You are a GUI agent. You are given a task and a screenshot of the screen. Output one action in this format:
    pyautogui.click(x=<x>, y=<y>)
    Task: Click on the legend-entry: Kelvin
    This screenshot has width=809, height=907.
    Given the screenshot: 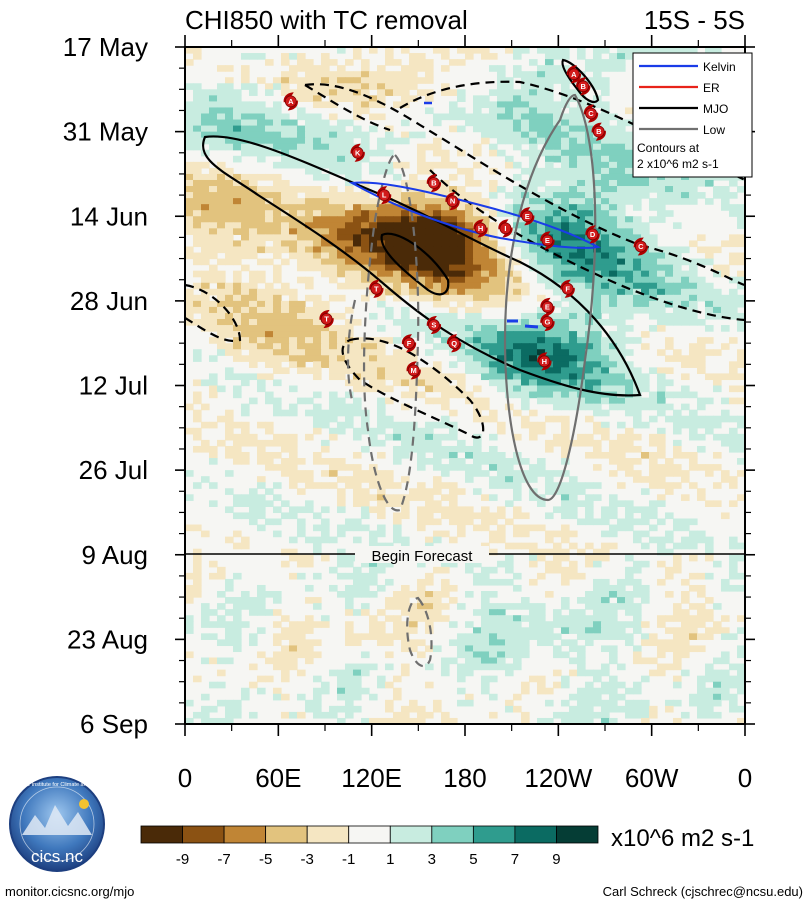 What is the action you would take?
    pyautogui.click(x=719, y=67)
    